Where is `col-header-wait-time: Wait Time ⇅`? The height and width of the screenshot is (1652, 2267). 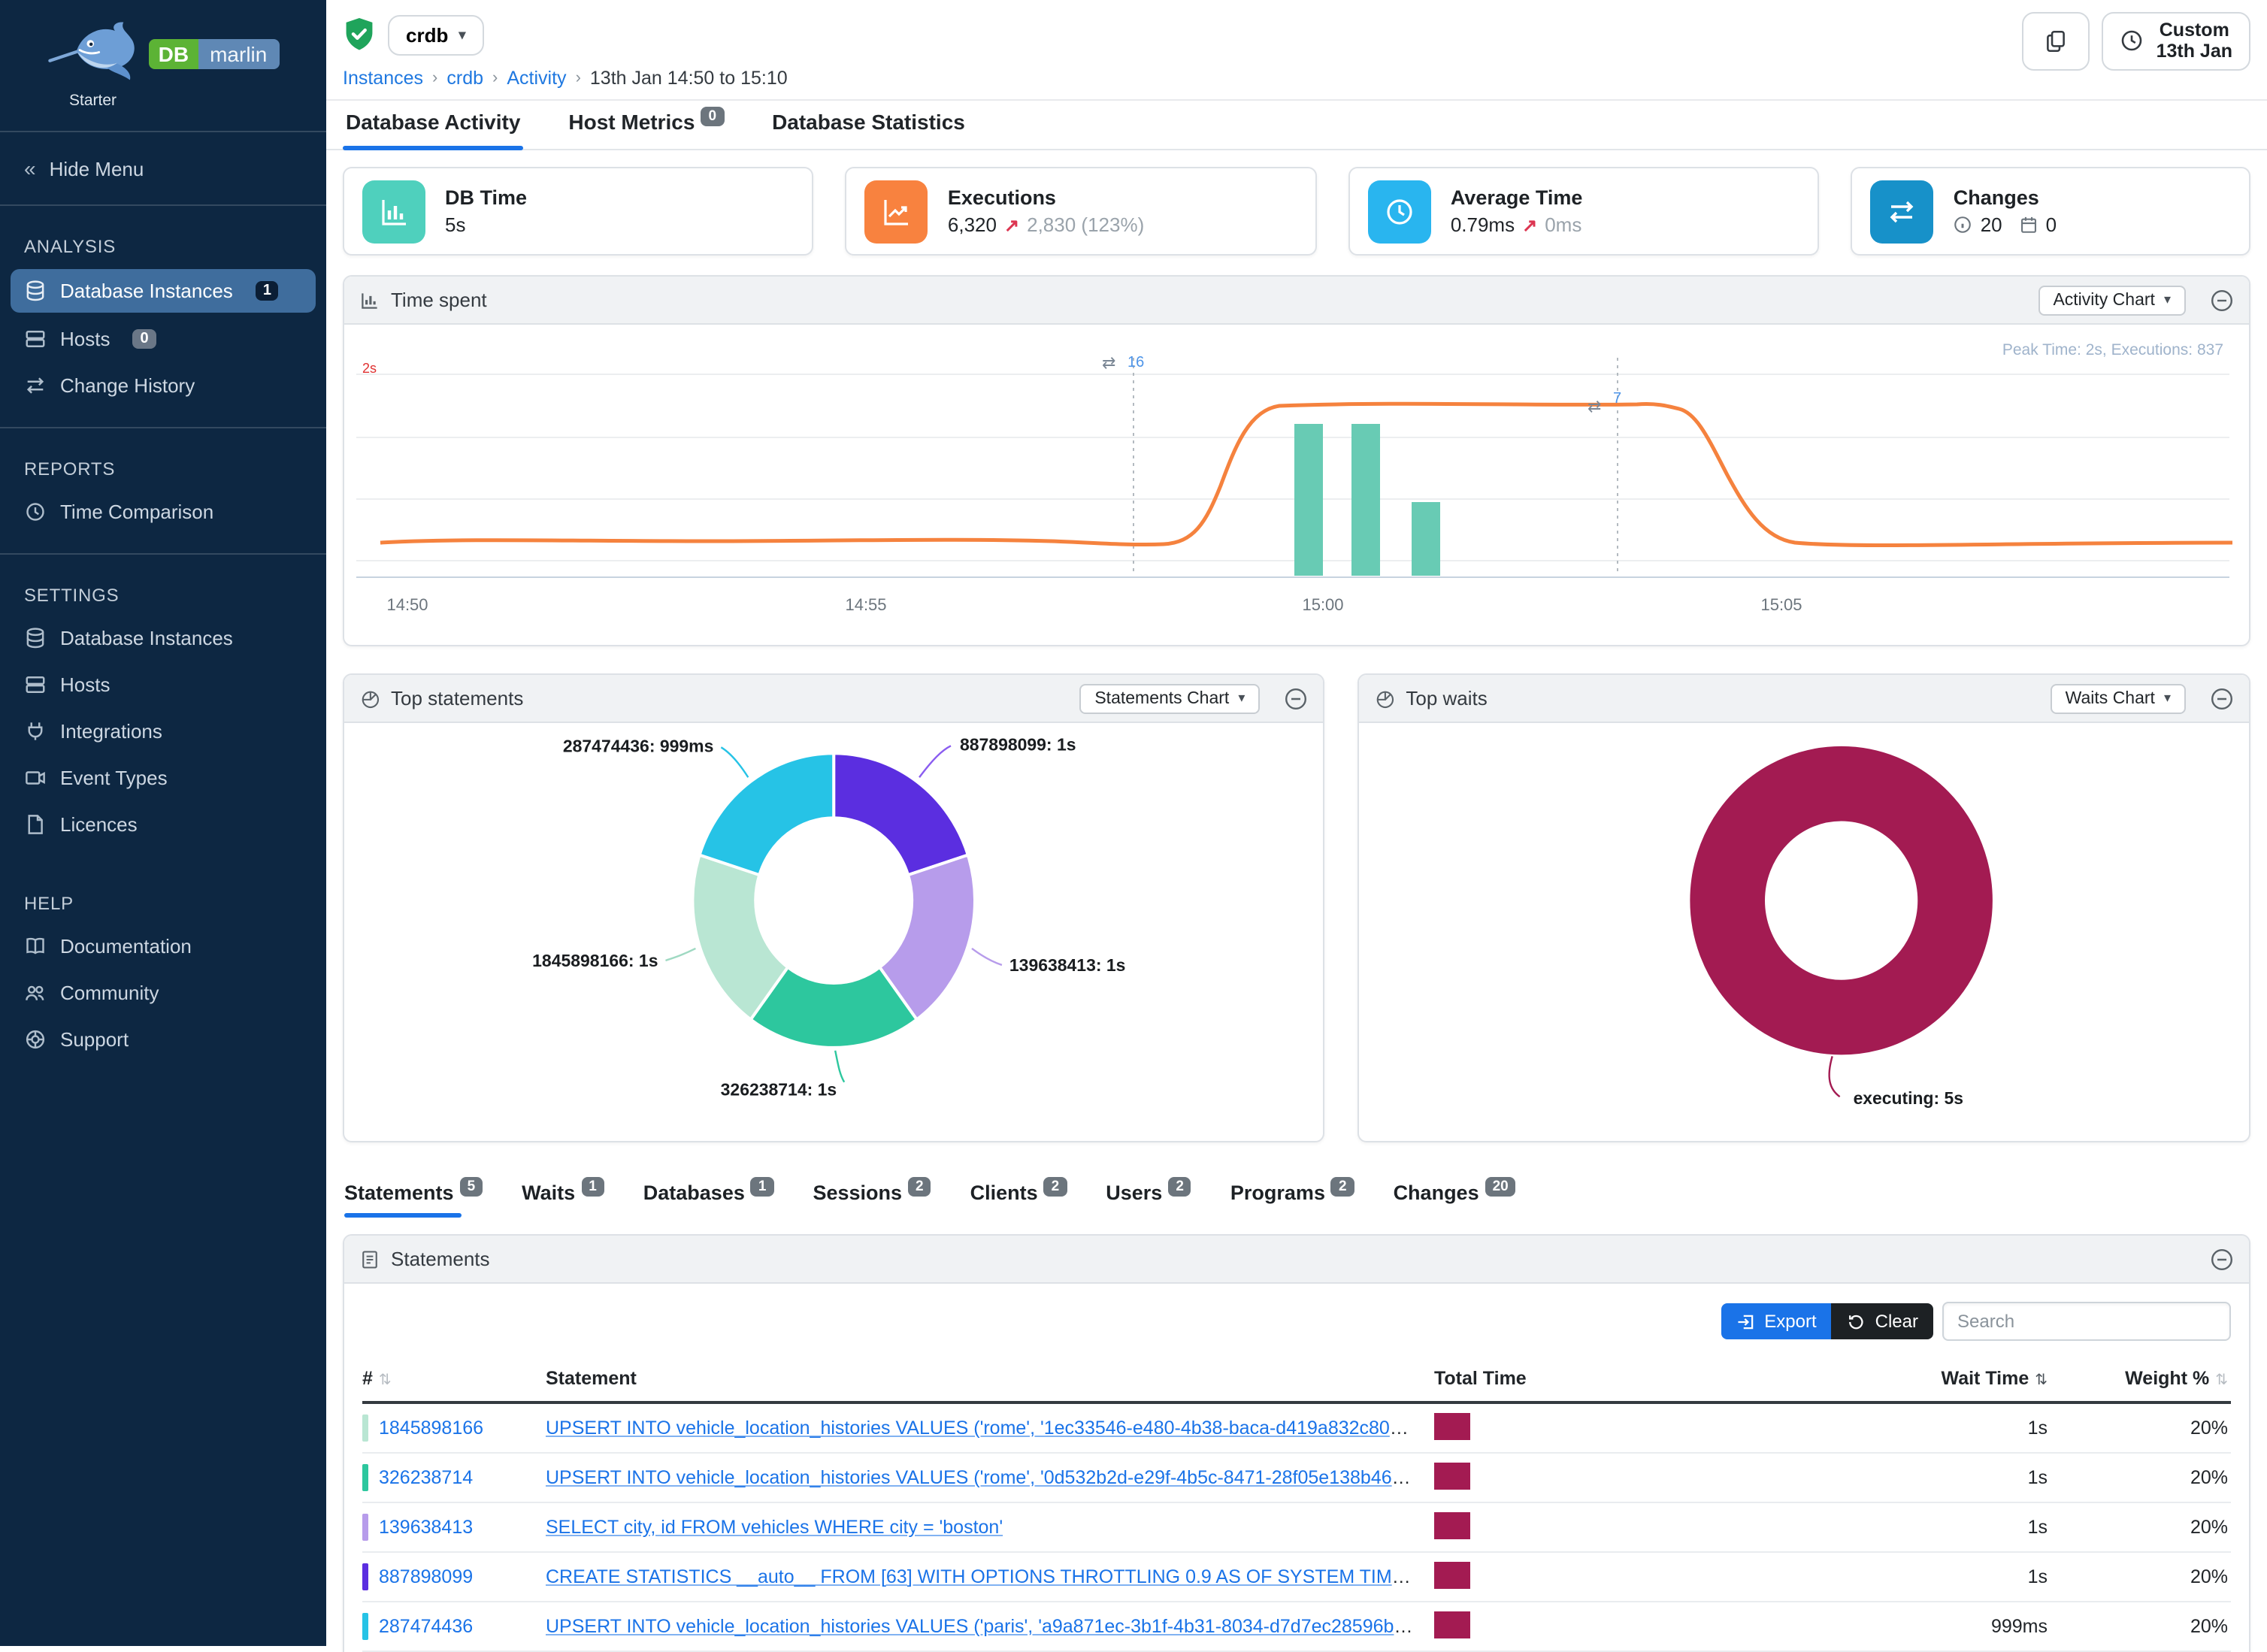 col-header-wait-time: Wait Time ⇅ is located at coordinates (1995, 1378).